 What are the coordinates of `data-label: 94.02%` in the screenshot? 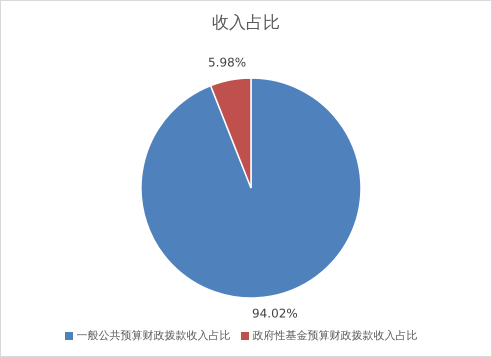 It's located at (275, 313).